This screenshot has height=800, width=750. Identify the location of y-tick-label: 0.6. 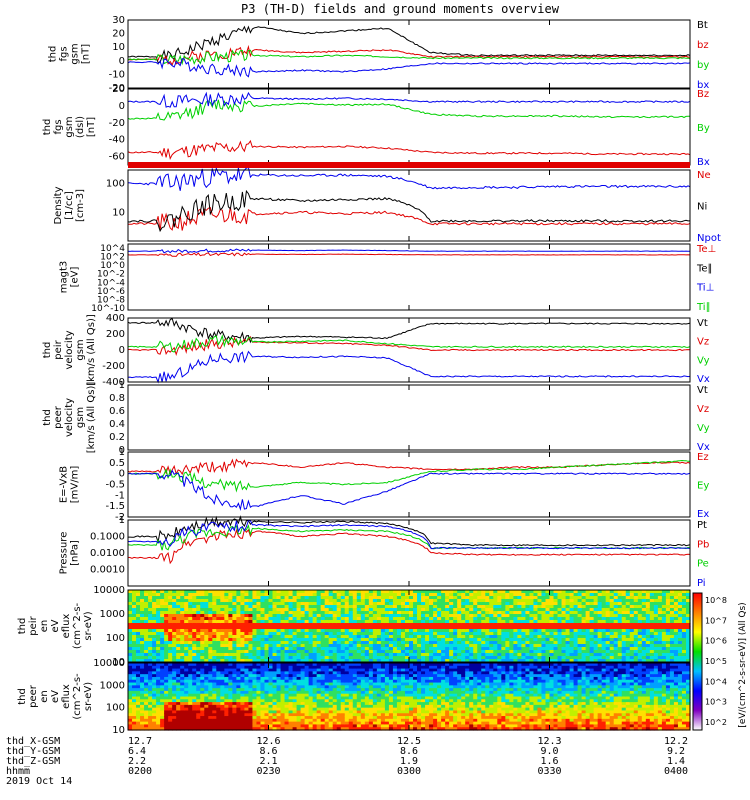
(117, 411).